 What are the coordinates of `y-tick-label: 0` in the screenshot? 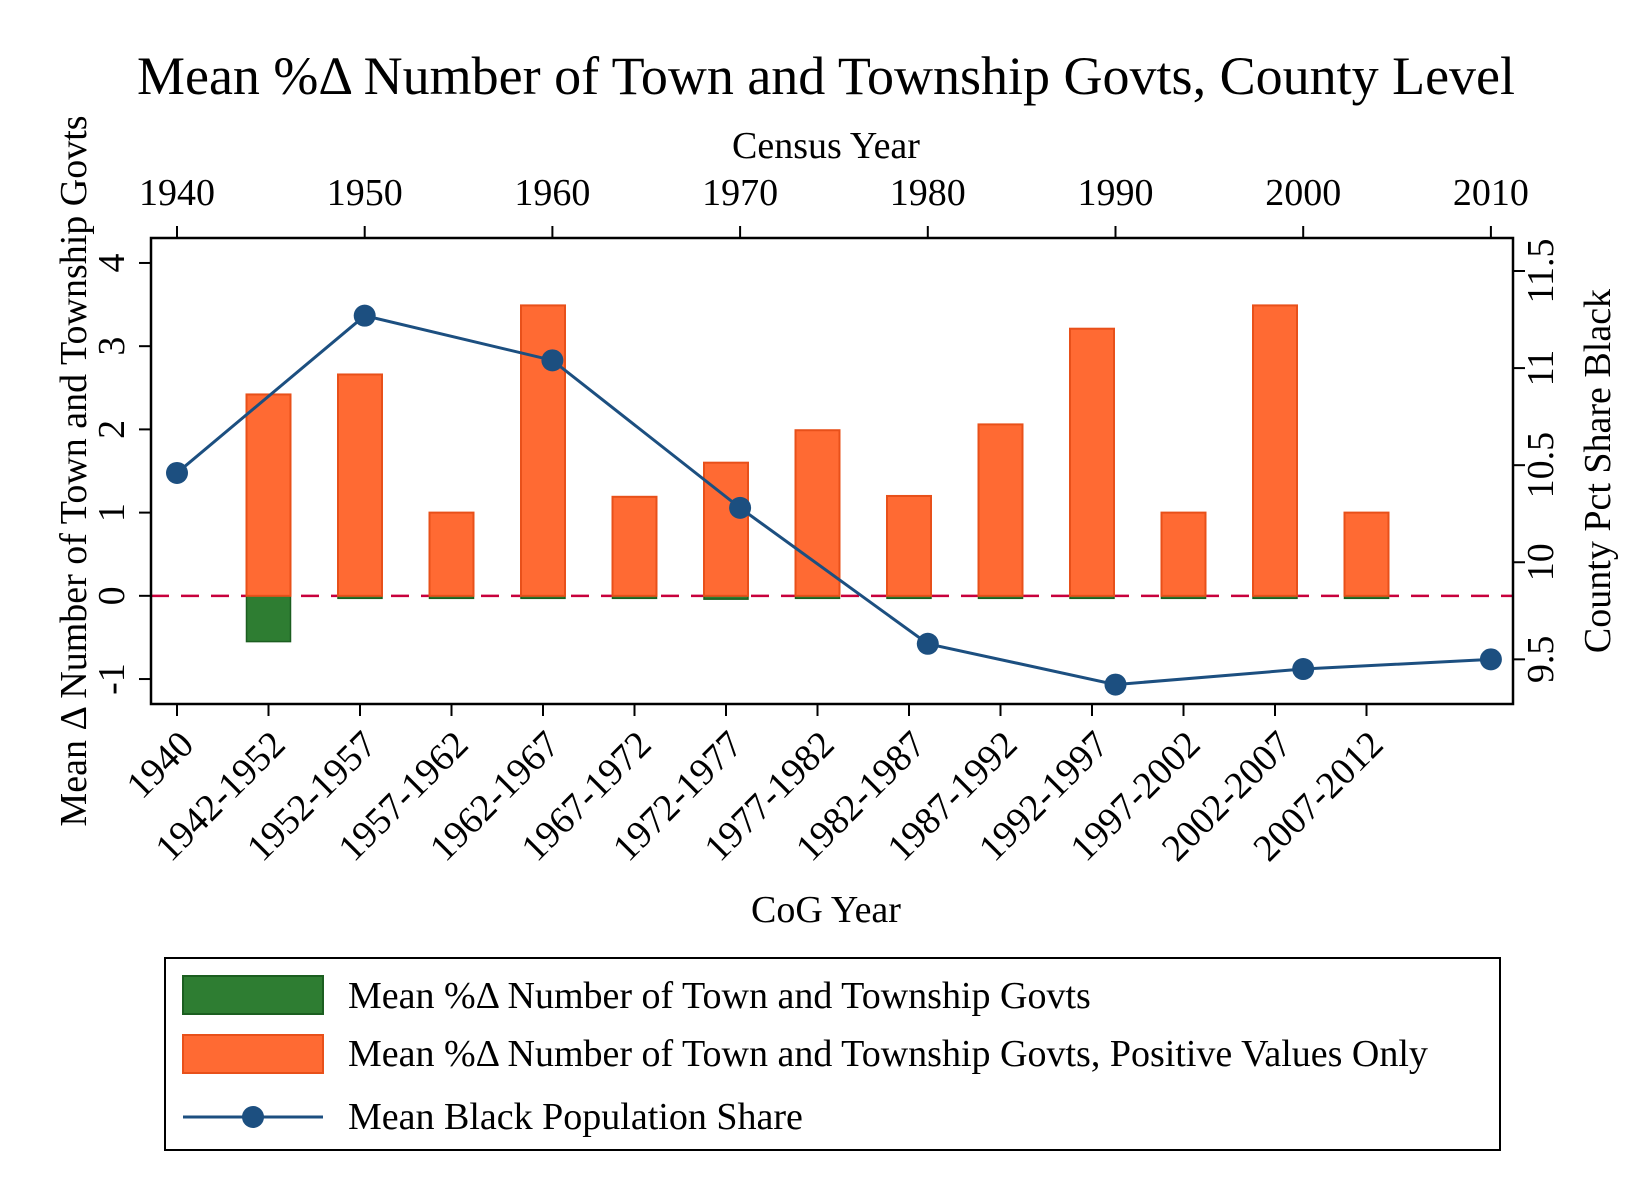 It's located at (112, 595).